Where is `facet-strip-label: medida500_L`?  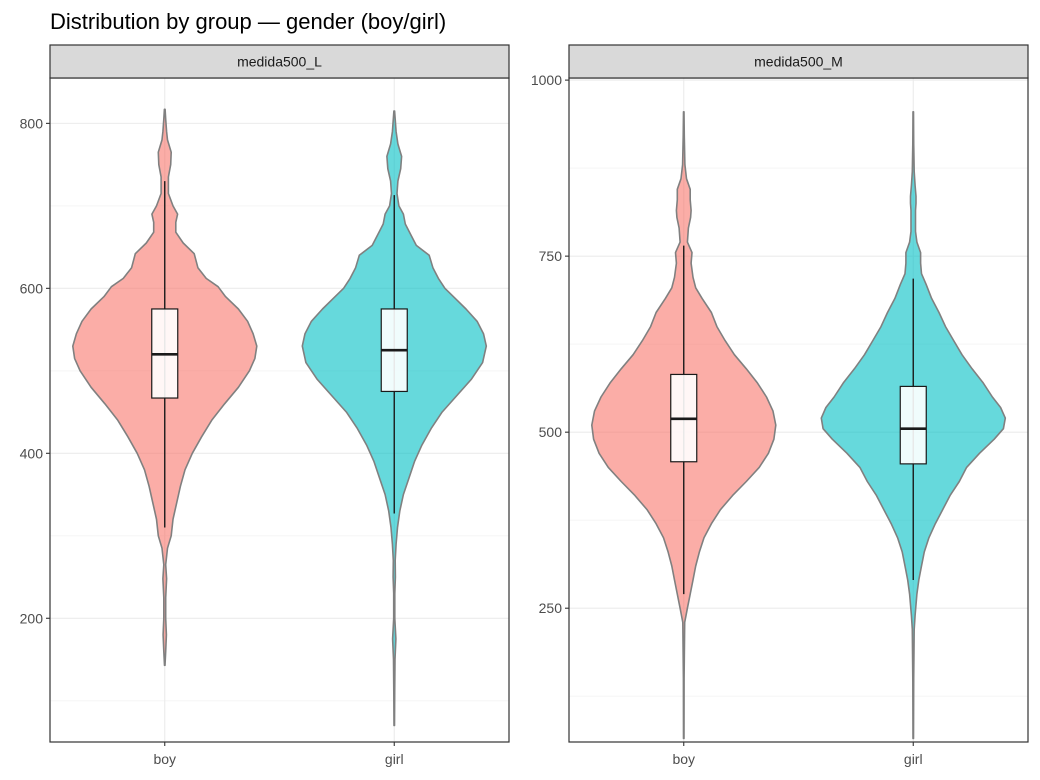
facet-strip-label: medida500_L is located at coordinates (279, 62).